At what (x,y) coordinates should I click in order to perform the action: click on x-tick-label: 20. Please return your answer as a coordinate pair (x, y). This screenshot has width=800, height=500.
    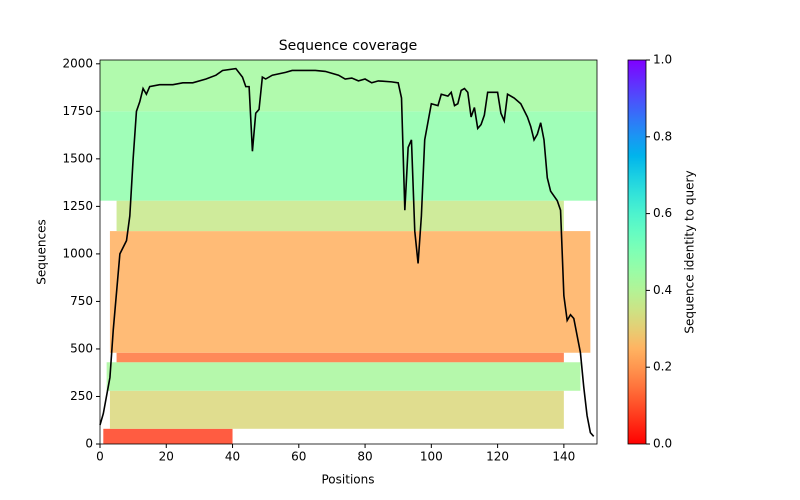
    Looking at the image, I should click on (166, 457).